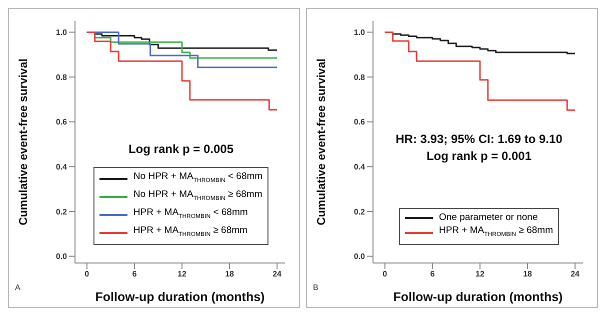  I want to click on legend-label: One parameter or none, so click(488, 217).